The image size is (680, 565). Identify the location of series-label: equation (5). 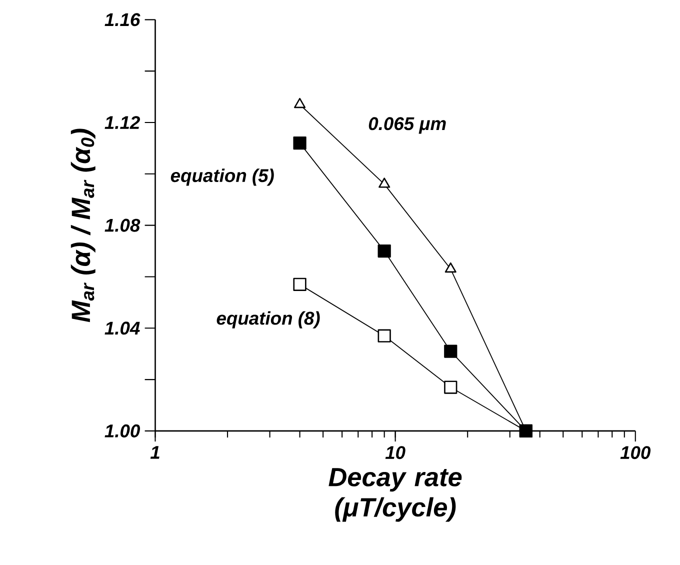
(222, 177).